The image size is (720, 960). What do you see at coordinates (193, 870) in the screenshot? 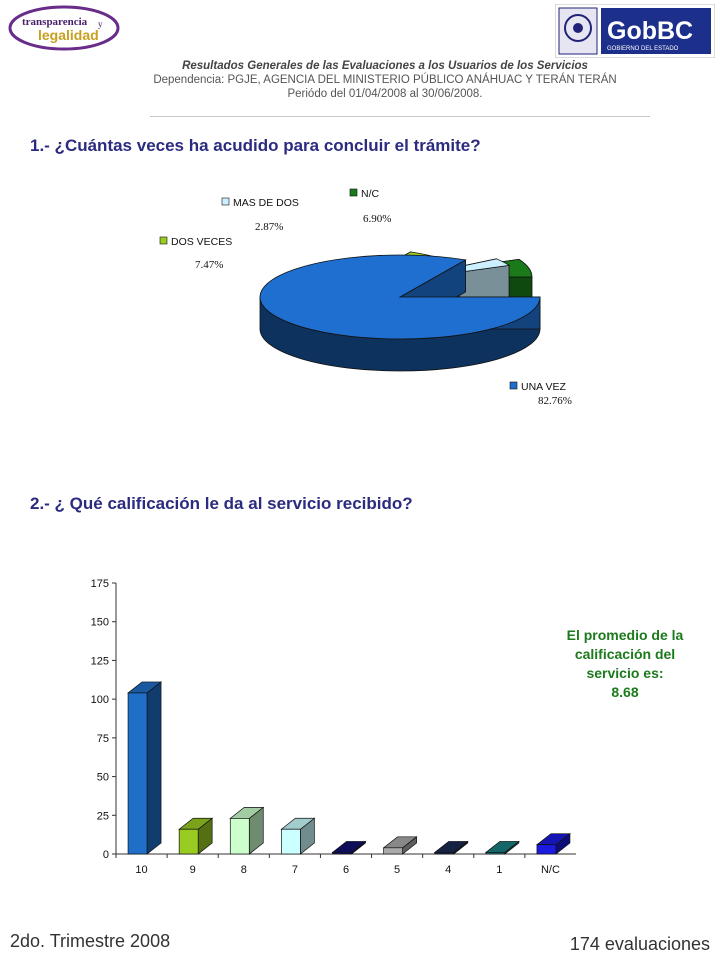
I see `x-tick-label: 9` at bounding box center [193, 870].